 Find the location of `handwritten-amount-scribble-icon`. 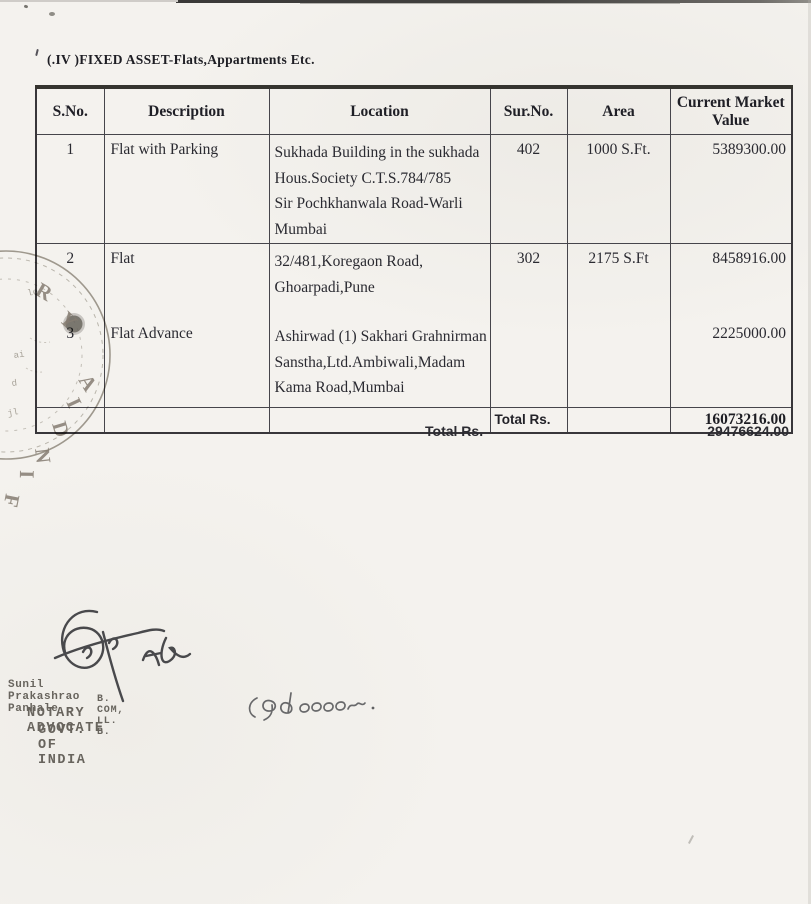

handwritten-amount-scribble-icon is located at coordinates (311, 706).